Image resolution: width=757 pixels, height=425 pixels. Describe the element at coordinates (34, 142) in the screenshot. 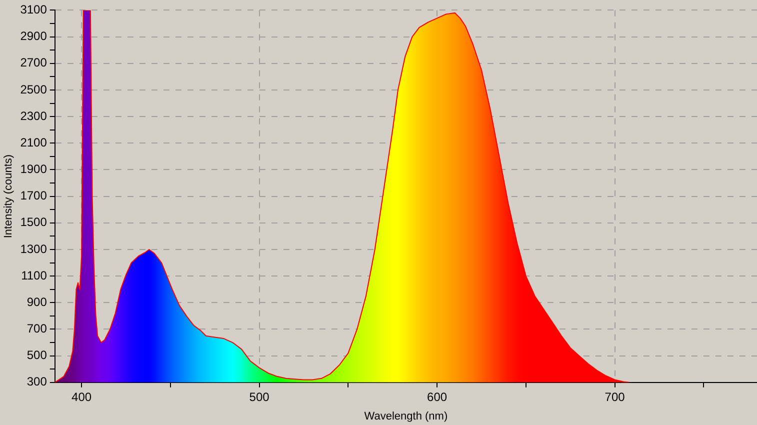

I see `y-tick-label: 2100` at that location.